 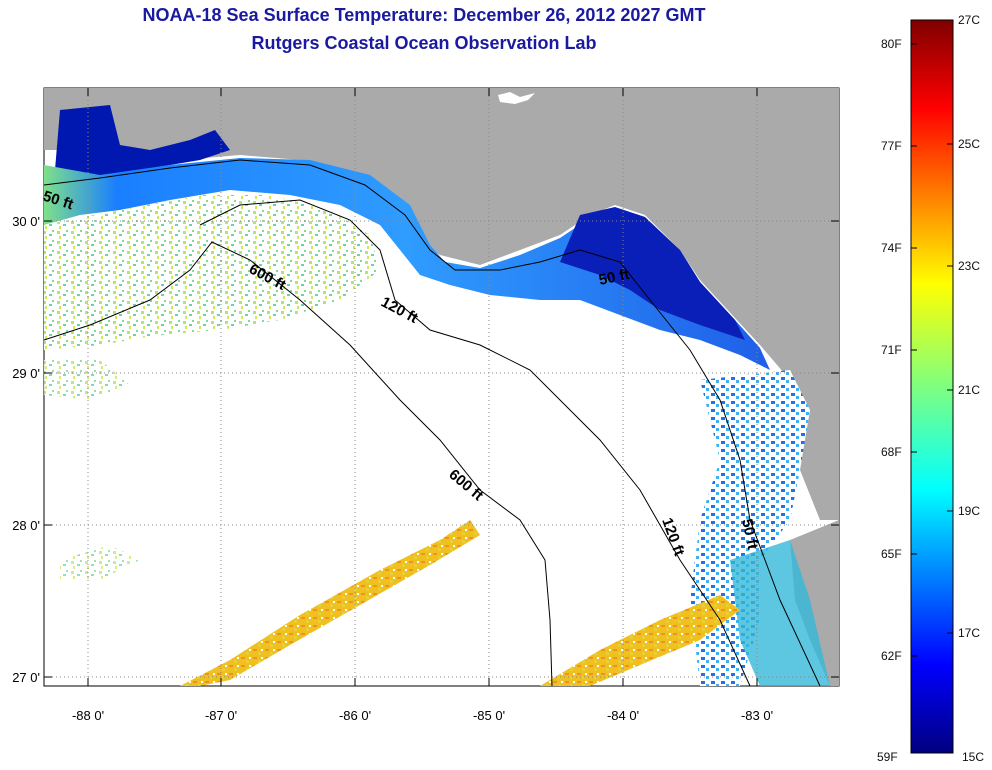 I want to click on colorbar-label-c: 27C, so click(x=969, y=20).